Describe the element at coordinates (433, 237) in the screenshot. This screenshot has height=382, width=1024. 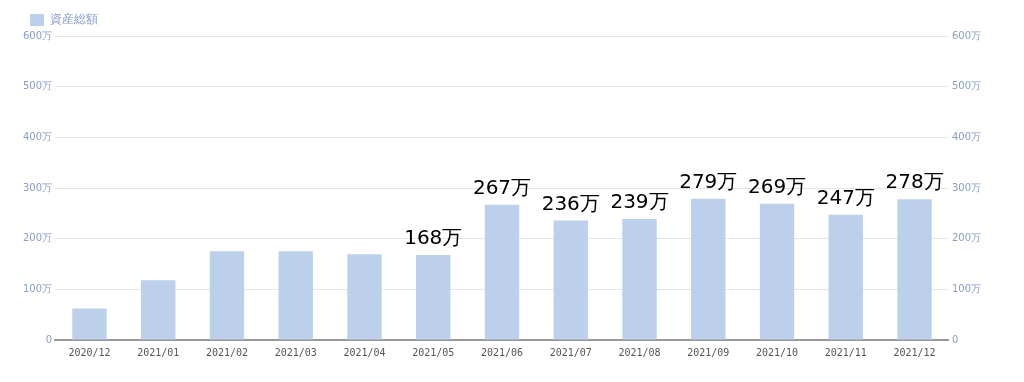
I see `data-label: 168万` at that location.